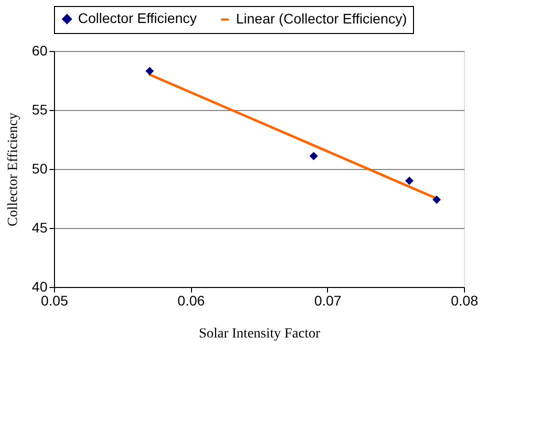 The image size is (552, 424). What do you see at coordinates (54, 300) in the screenshot?
I see `x-tick-label: 0.05` at bounding box center [54, 300].